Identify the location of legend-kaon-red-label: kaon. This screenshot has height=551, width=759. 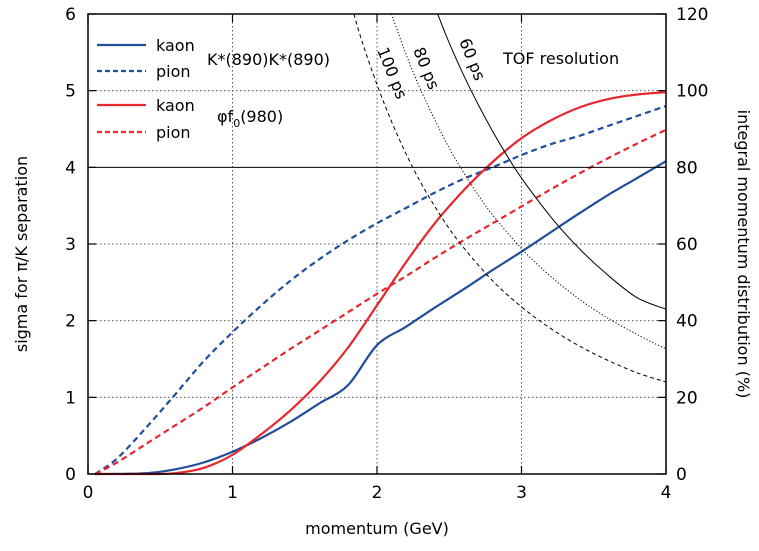
(175, 105).